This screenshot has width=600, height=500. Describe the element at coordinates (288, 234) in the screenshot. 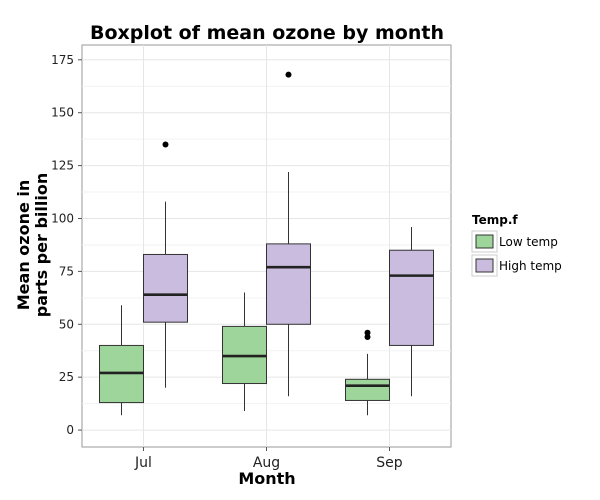

I see `box-high-temp-aug` at that location.